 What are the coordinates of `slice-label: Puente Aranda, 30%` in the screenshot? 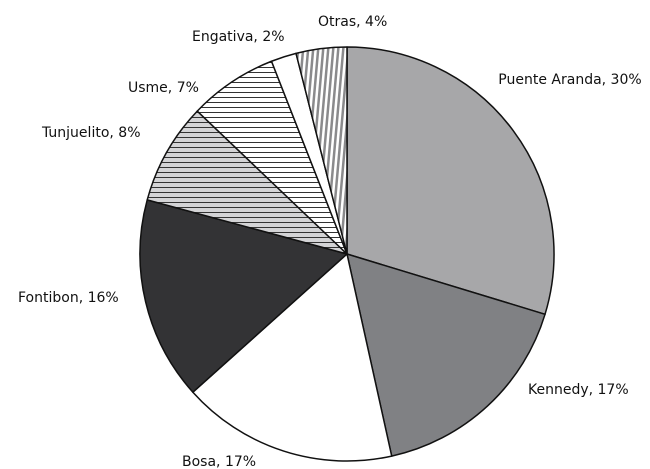 It's located at (569, 80).